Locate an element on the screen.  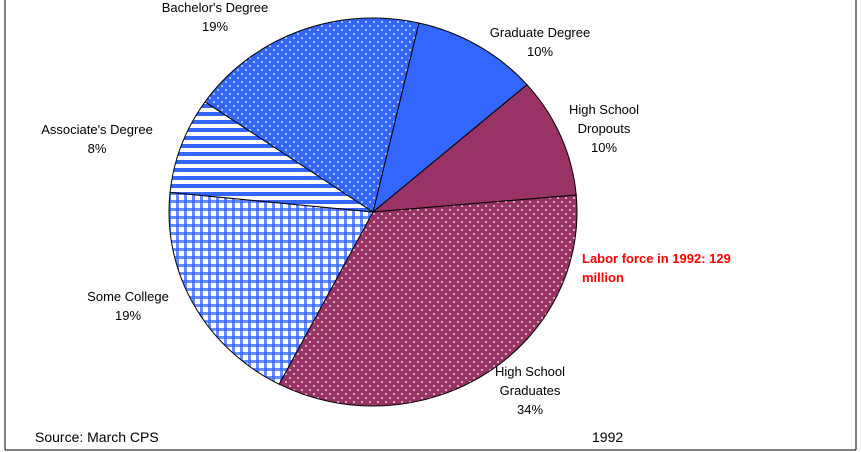
slice-label: Associate's Degree 8% is located at coordinates (97, 139).